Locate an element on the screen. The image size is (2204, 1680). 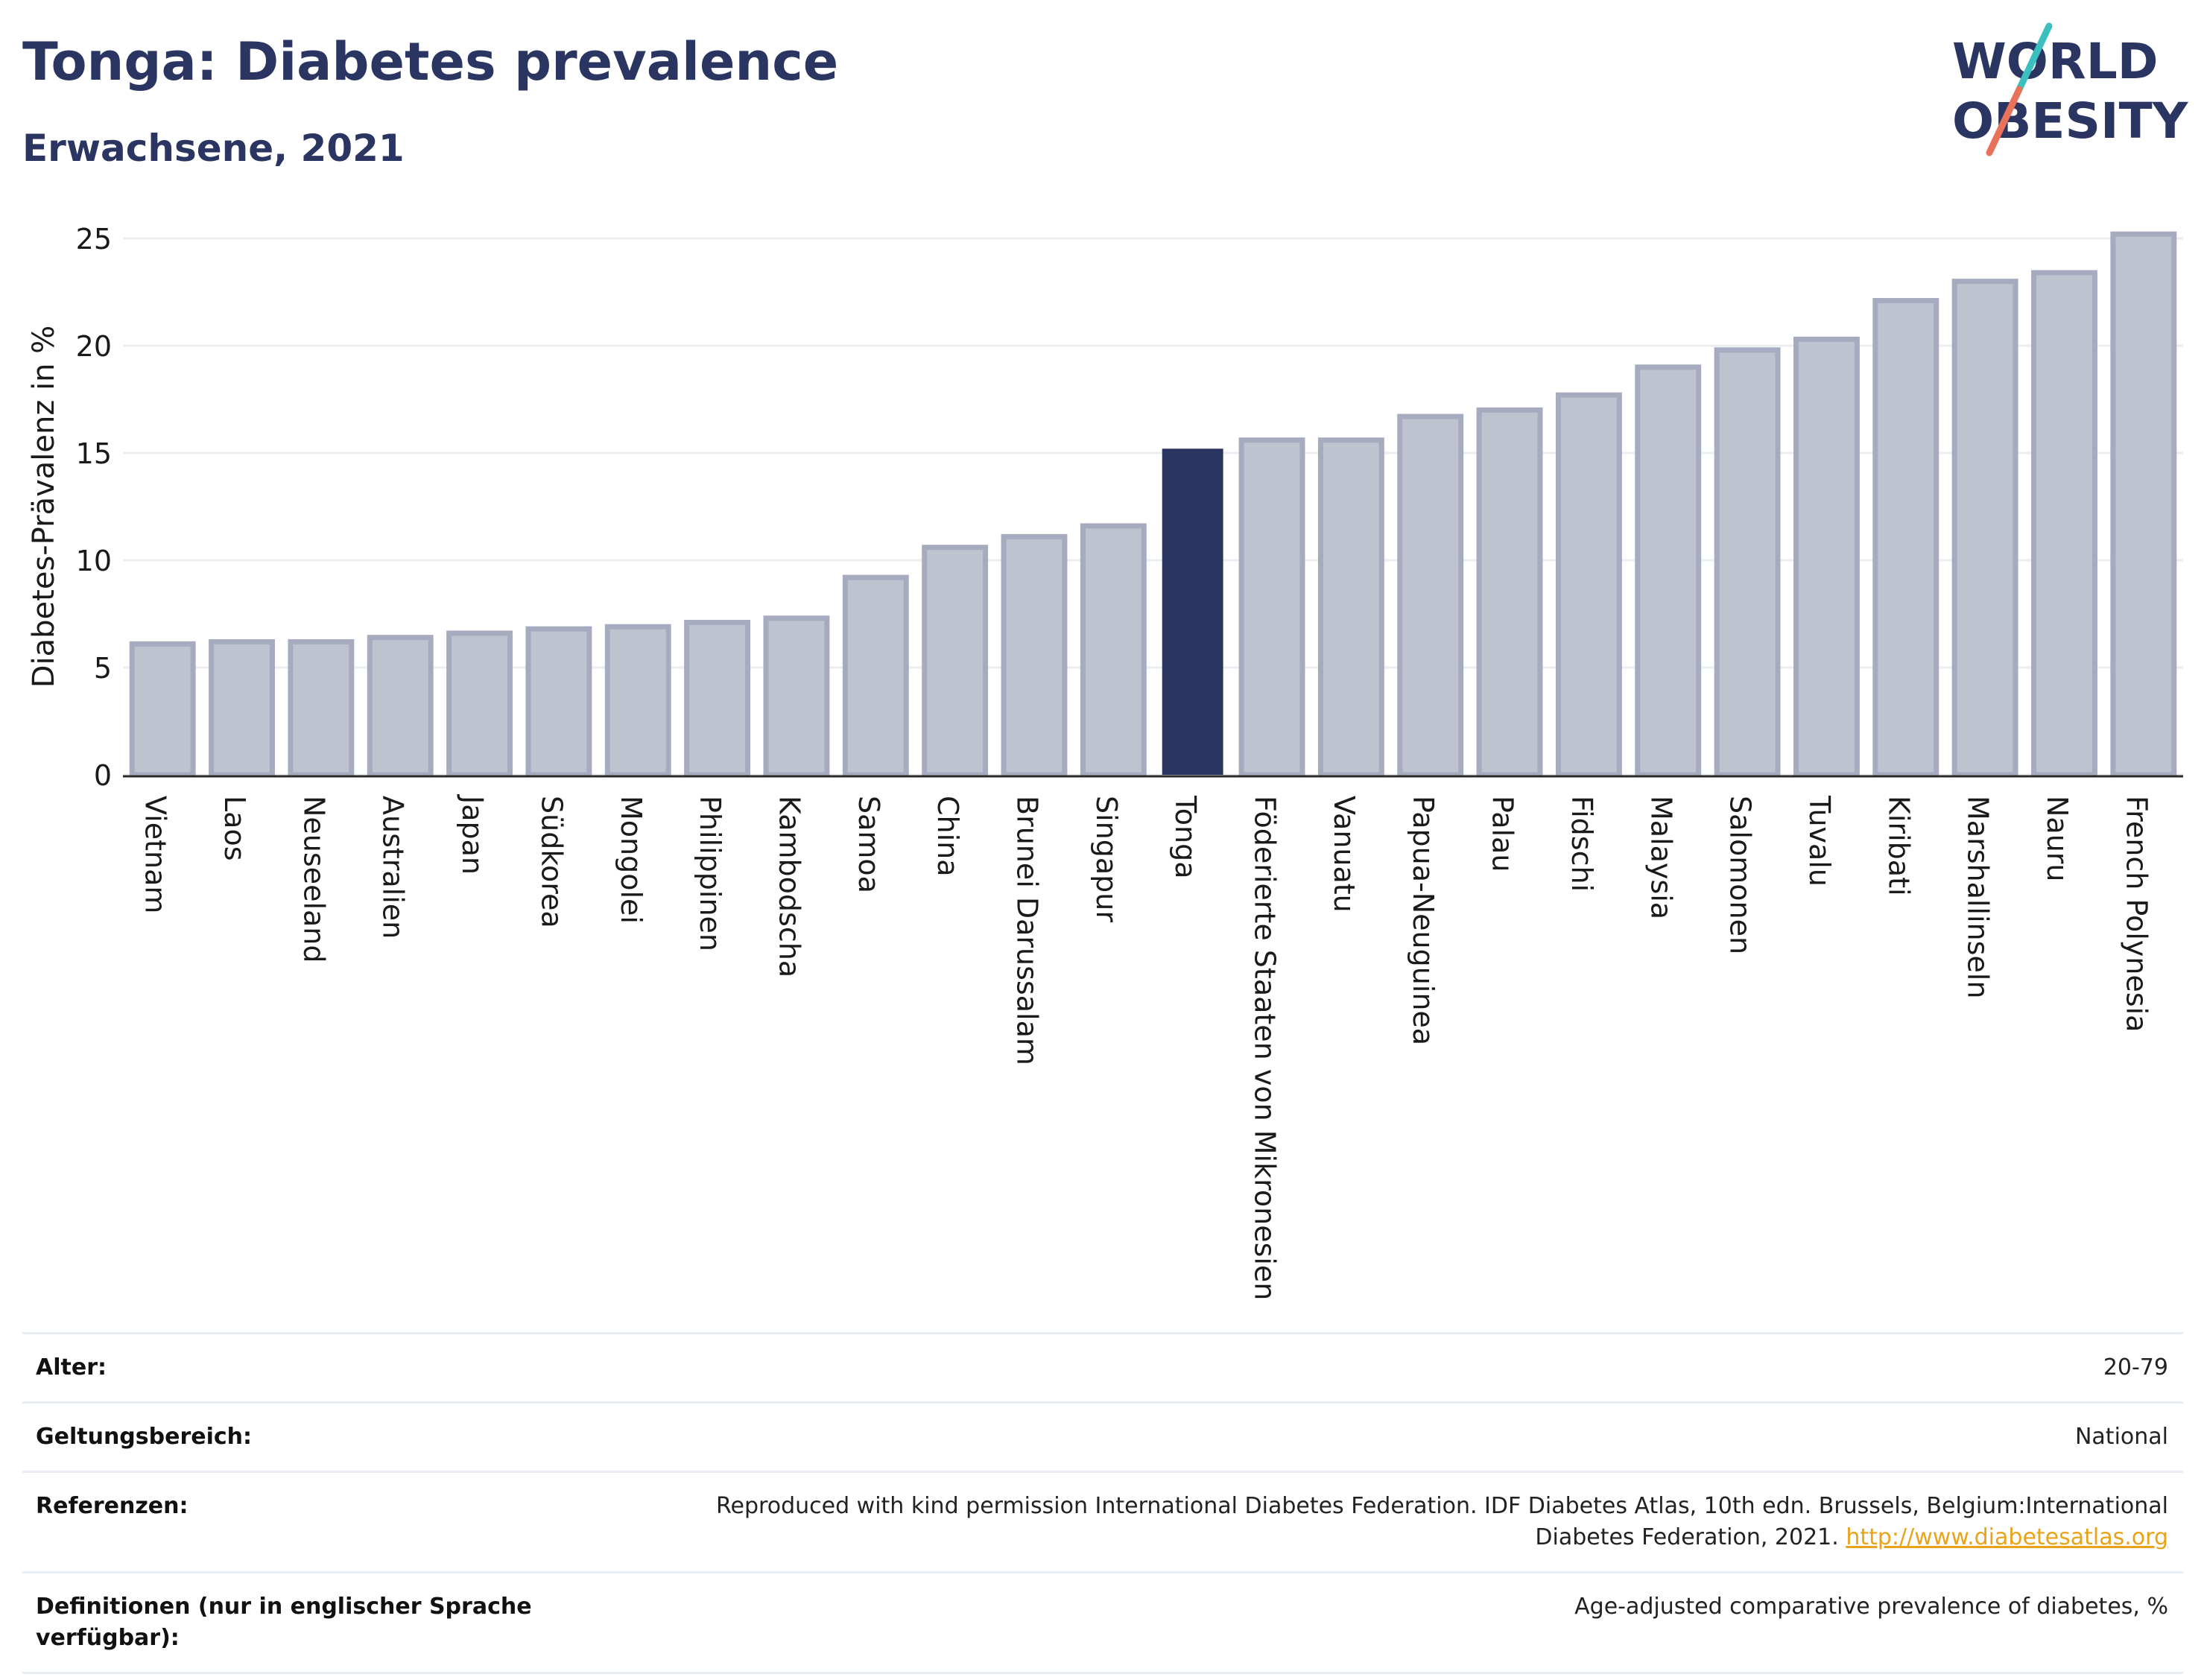
info-row-age: Alter: 20-79 is located at coordinates (1102, 1367).